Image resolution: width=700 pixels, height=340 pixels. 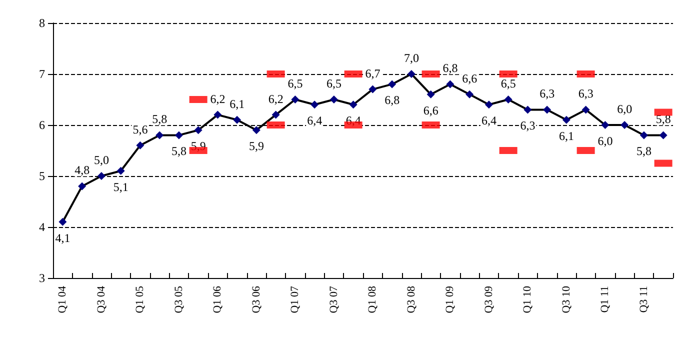 I want to click on x-tick-label: Q1 06, so click(x=218, y=300).